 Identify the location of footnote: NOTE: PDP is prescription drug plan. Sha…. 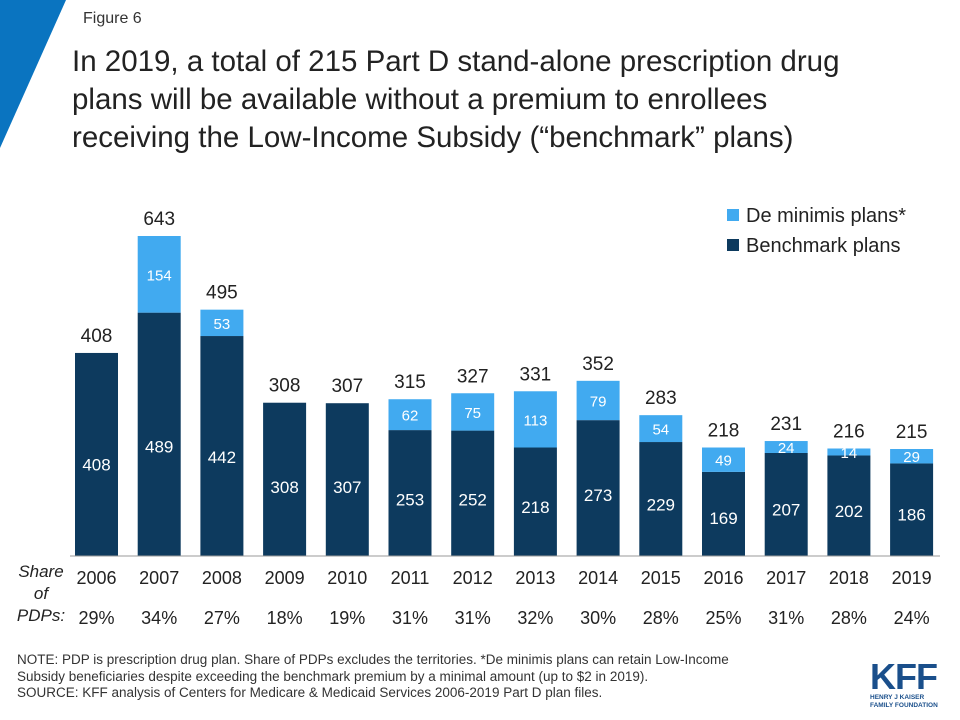
(447, 677).